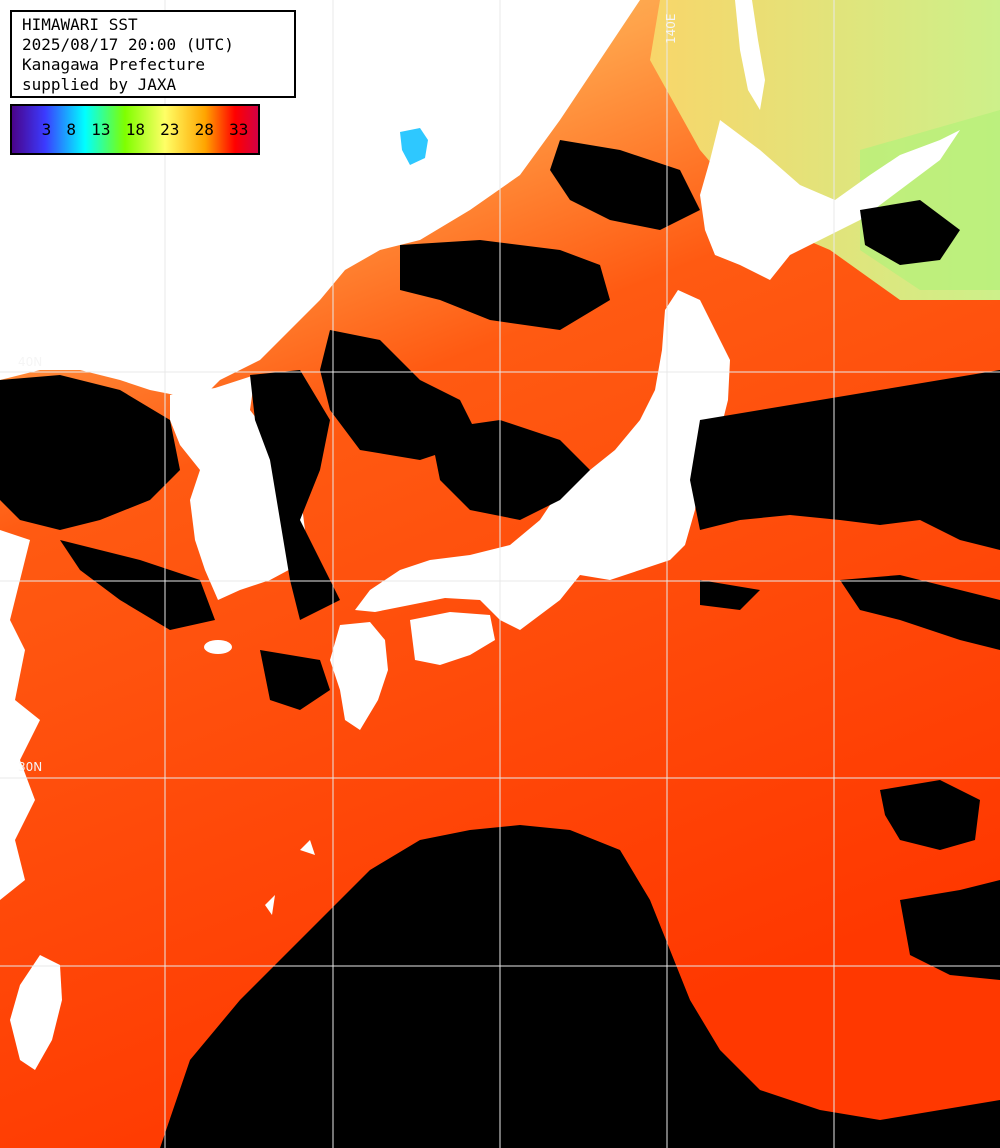 The width and height of the screenshot is (1000, 1148). What do you see at coordinates (170, 129) in the screenshot?
I see `legend-tick: 23` at bounding box center [170, 129].